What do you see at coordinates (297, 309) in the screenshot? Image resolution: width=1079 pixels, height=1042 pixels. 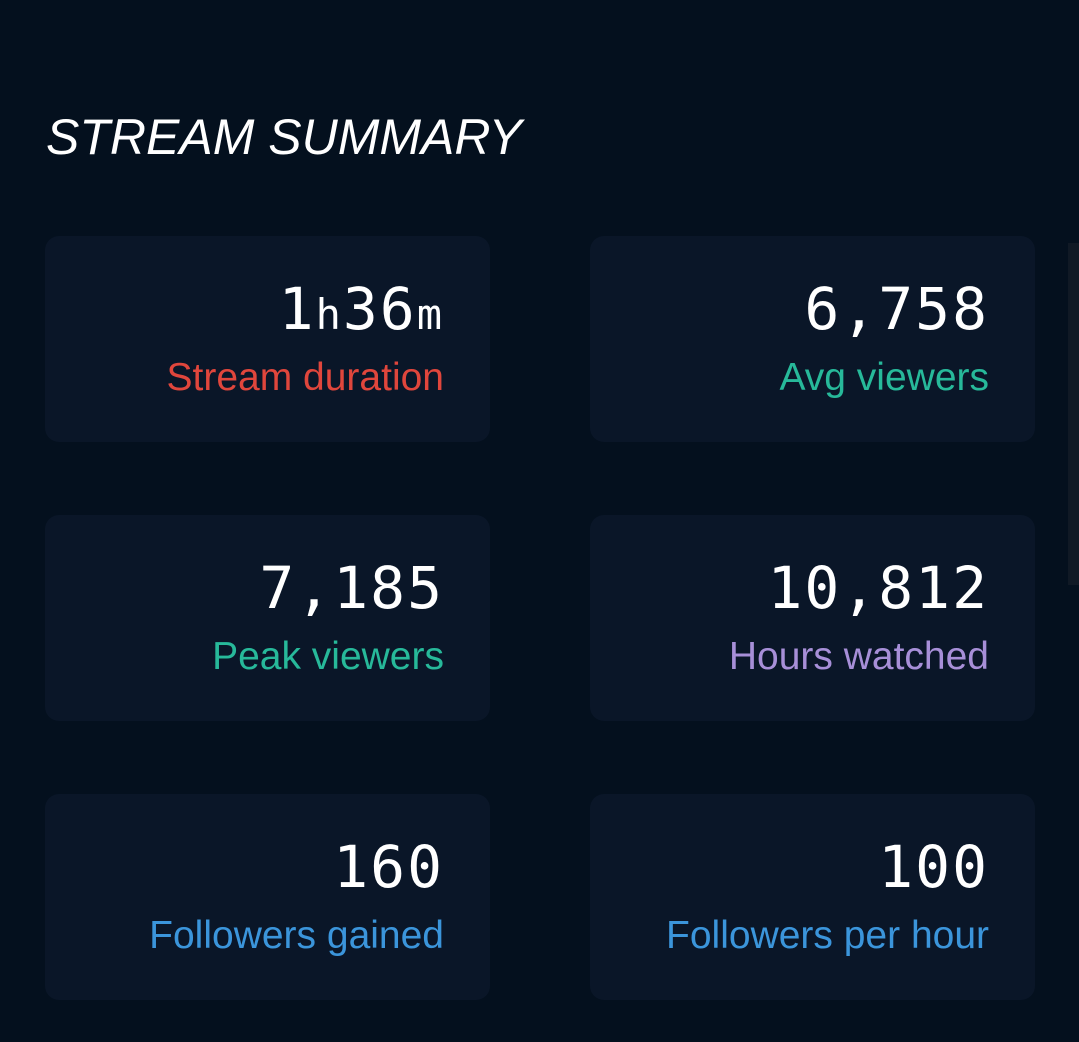 I see `hours-value: 1` at bounding box center [297, 309].